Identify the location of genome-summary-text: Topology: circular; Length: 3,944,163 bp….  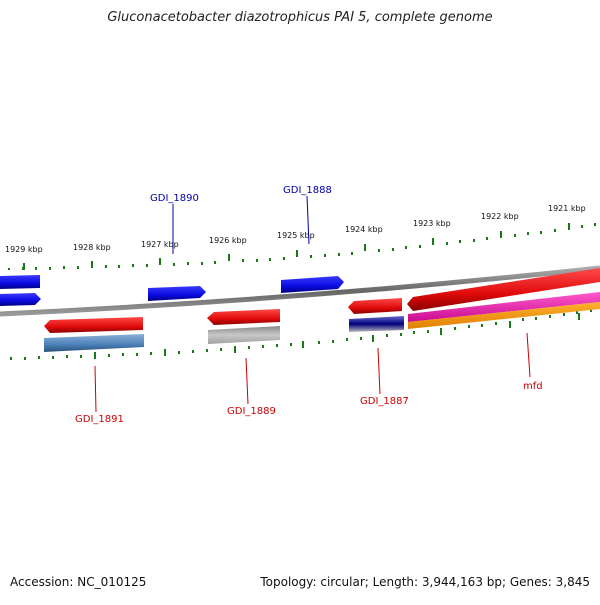
(425, 582).